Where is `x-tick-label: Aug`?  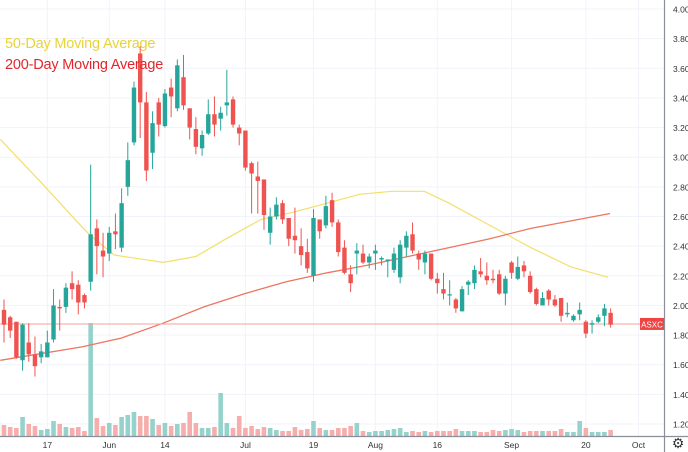
x-tick-label: Aug is located at coordinates (375, 445).